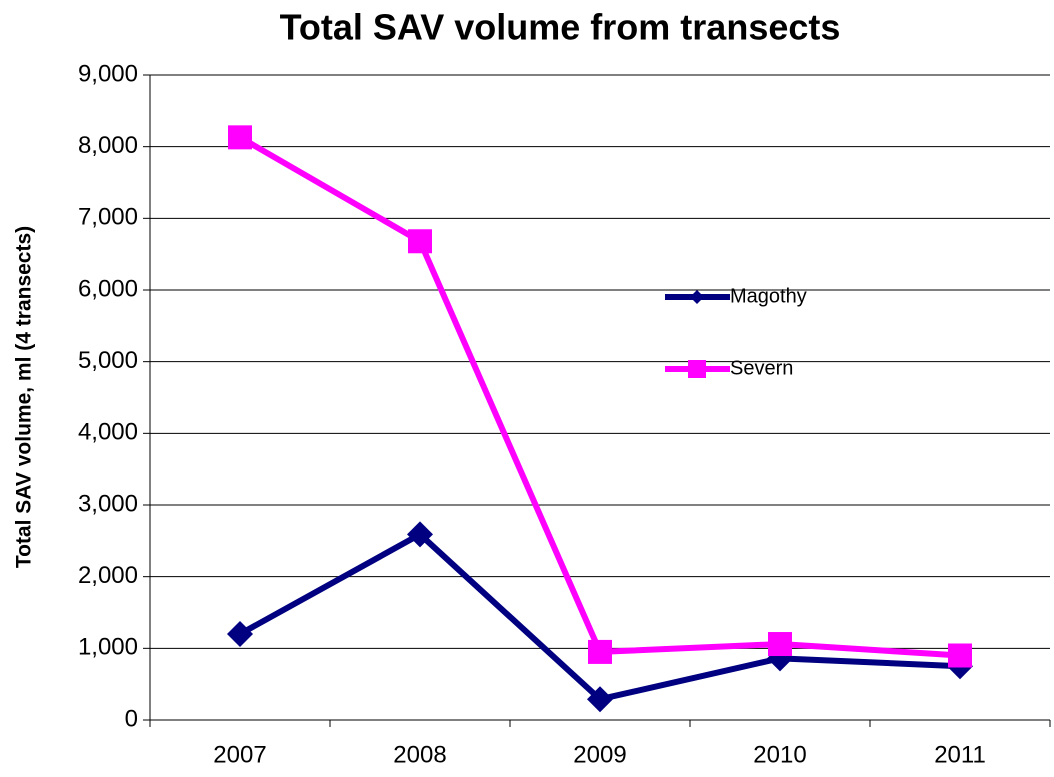  I want to click on y-tick-label: 5,000, so click(108, 360).